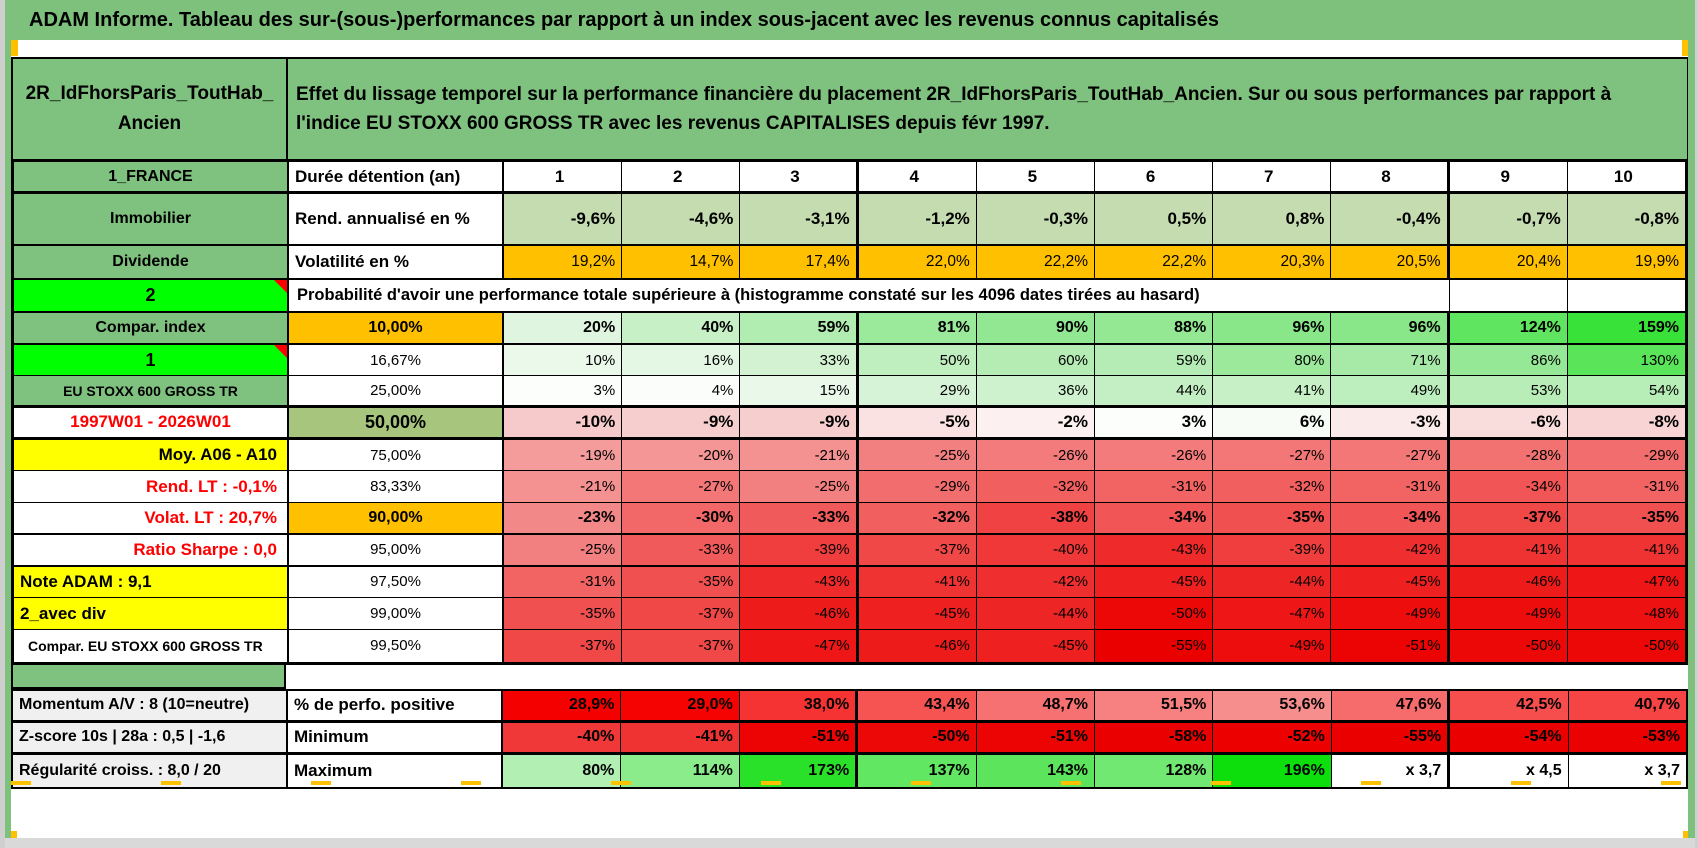 This screenshot has height=848, width=1698. I want to click on value-cell: 10%, so click(563, 360).